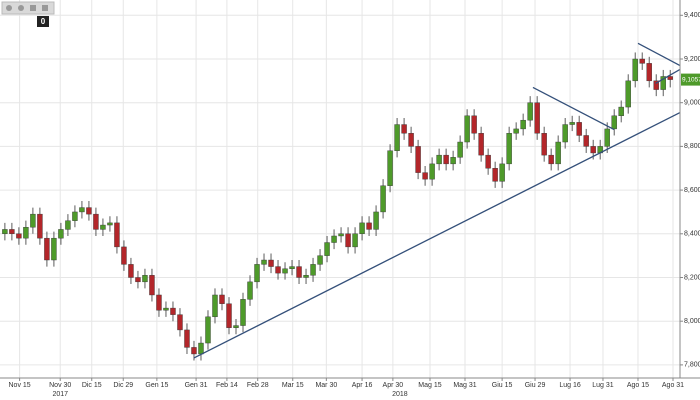  What do you see at coordinates (393, 385) in the screenshot?
I see `x-tick-label: Apr 30` at bounding box center [393, 385].